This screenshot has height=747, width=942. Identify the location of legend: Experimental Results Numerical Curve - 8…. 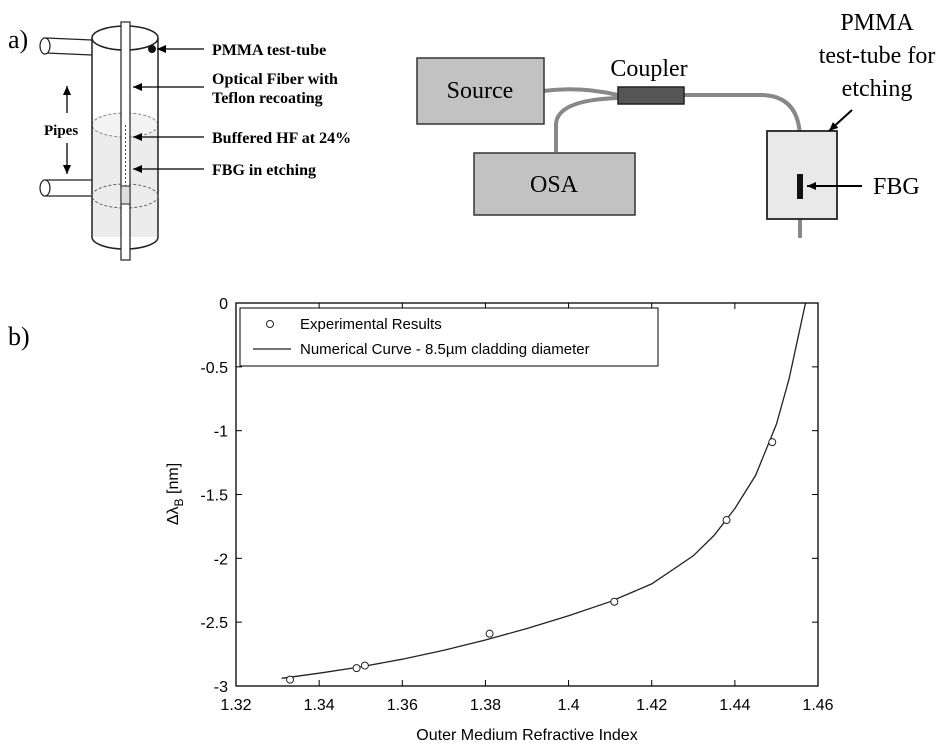
(449, 337).